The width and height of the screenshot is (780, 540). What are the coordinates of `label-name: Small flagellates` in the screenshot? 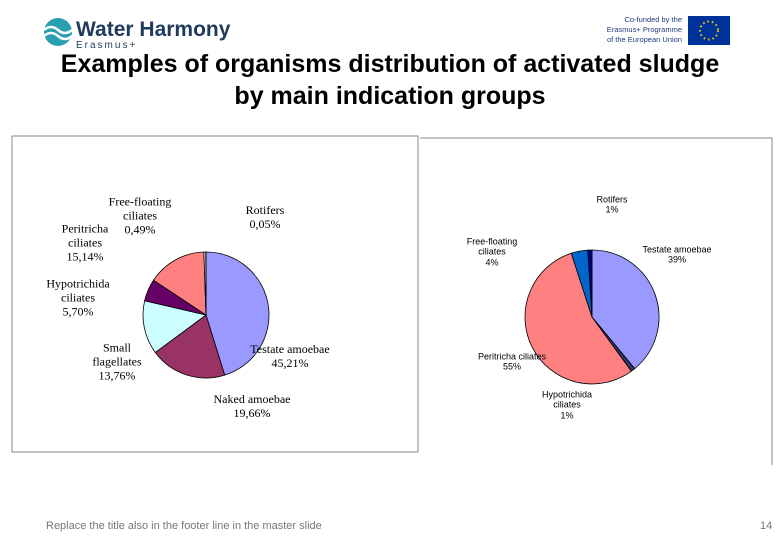 It's located at (117, 354).